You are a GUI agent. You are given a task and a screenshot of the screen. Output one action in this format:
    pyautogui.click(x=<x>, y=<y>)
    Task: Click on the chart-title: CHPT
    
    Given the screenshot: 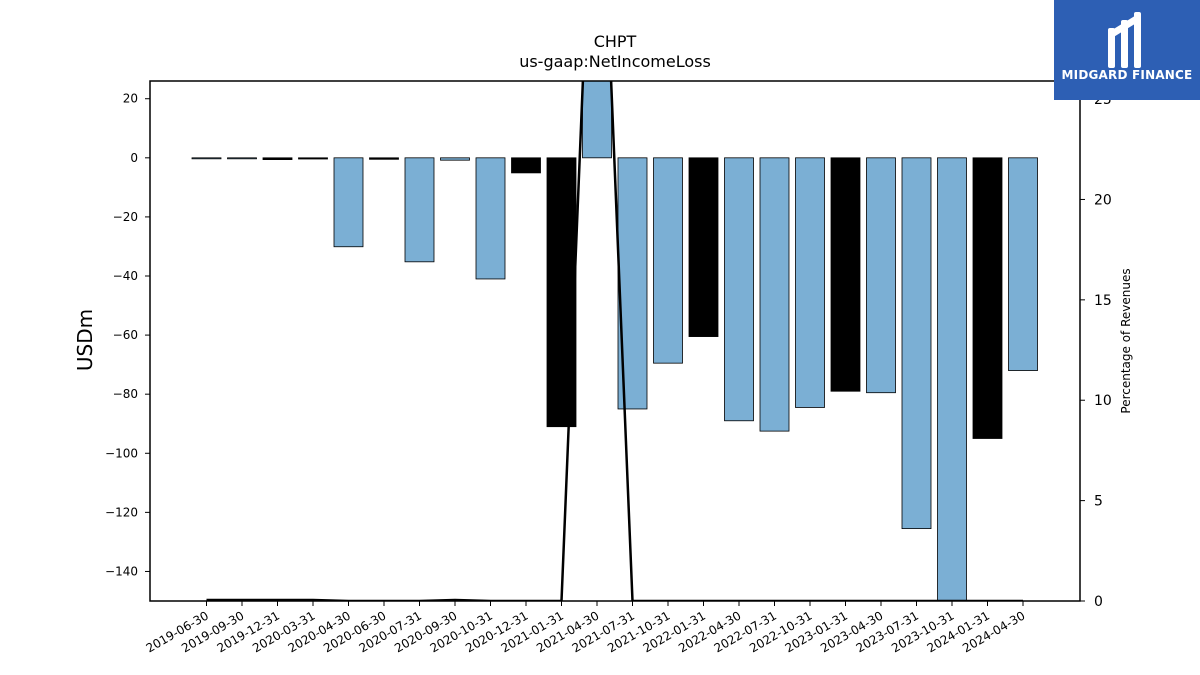 What is the action you would take?
    pyautogui.click(x=615, y=41)
    